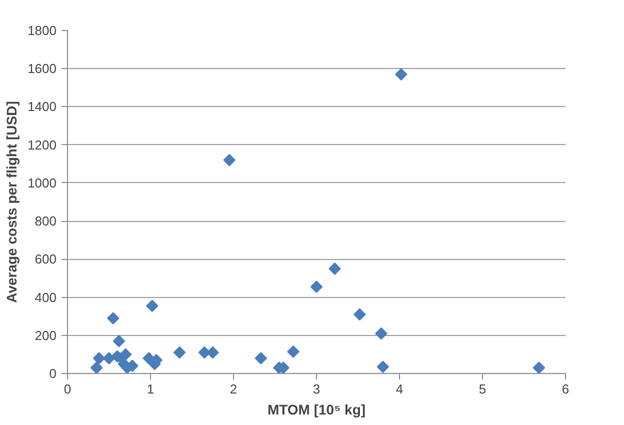 This screenshot has width=624, height=425. Describe the element at coordinates (566, 389) in the screenshot. I see `x-tick-label: 6` at that location.